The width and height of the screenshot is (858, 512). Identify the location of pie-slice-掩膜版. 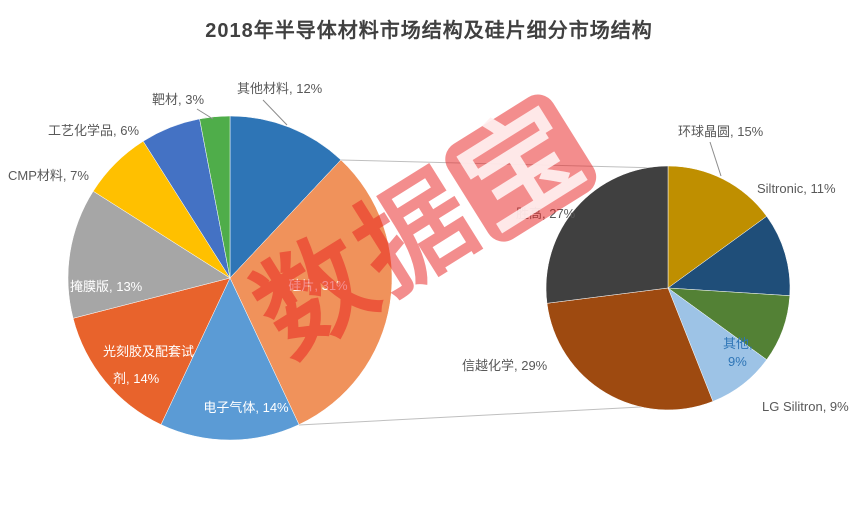
(149, 254).